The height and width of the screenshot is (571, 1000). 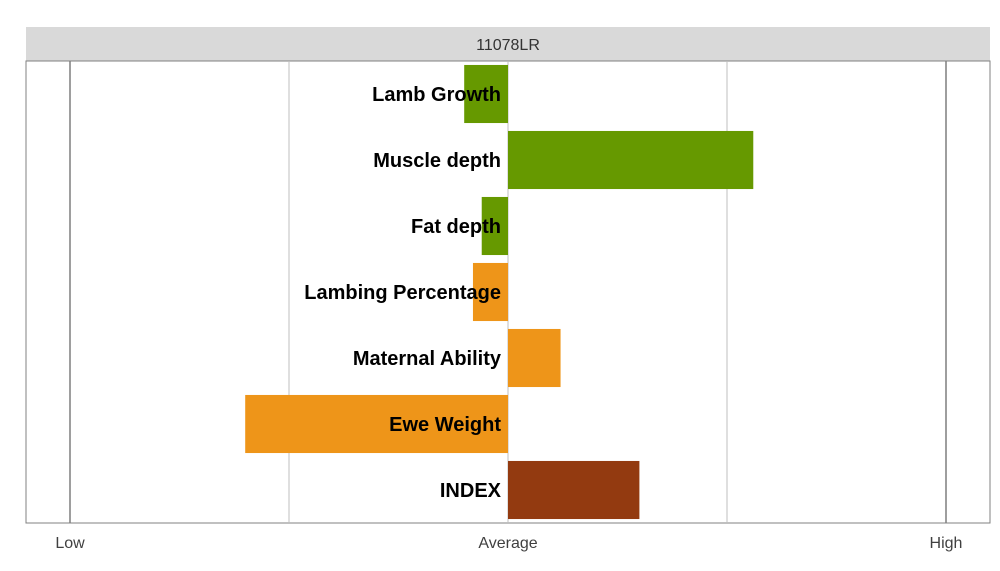 What do you see at coordinates (946, 543) in the screenshot?
I see `x-tick-label: High` at bounding box center [946, 543].